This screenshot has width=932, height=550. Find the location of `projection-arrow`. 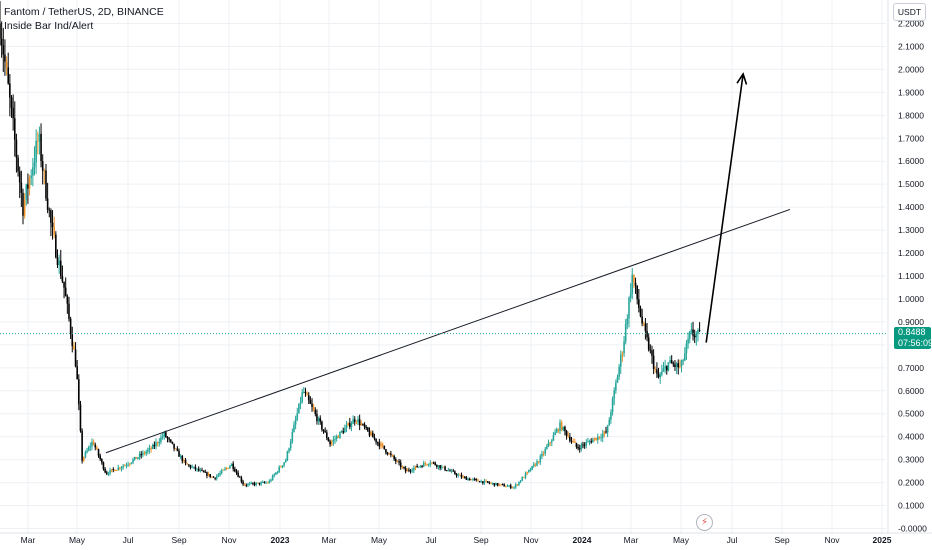

projection-arrow is located at coordinates (724, 208).